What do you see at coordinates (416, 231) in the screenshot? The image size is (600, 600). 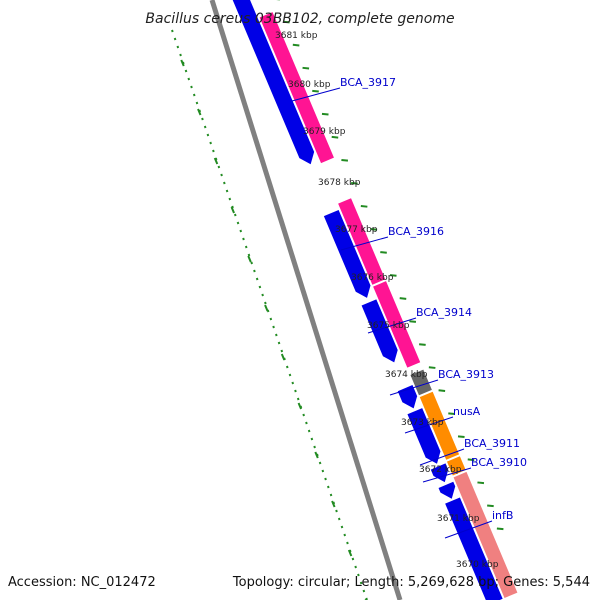 I see `gene-label-bca3916: BCA_3916` at bounding box center [416, 231].